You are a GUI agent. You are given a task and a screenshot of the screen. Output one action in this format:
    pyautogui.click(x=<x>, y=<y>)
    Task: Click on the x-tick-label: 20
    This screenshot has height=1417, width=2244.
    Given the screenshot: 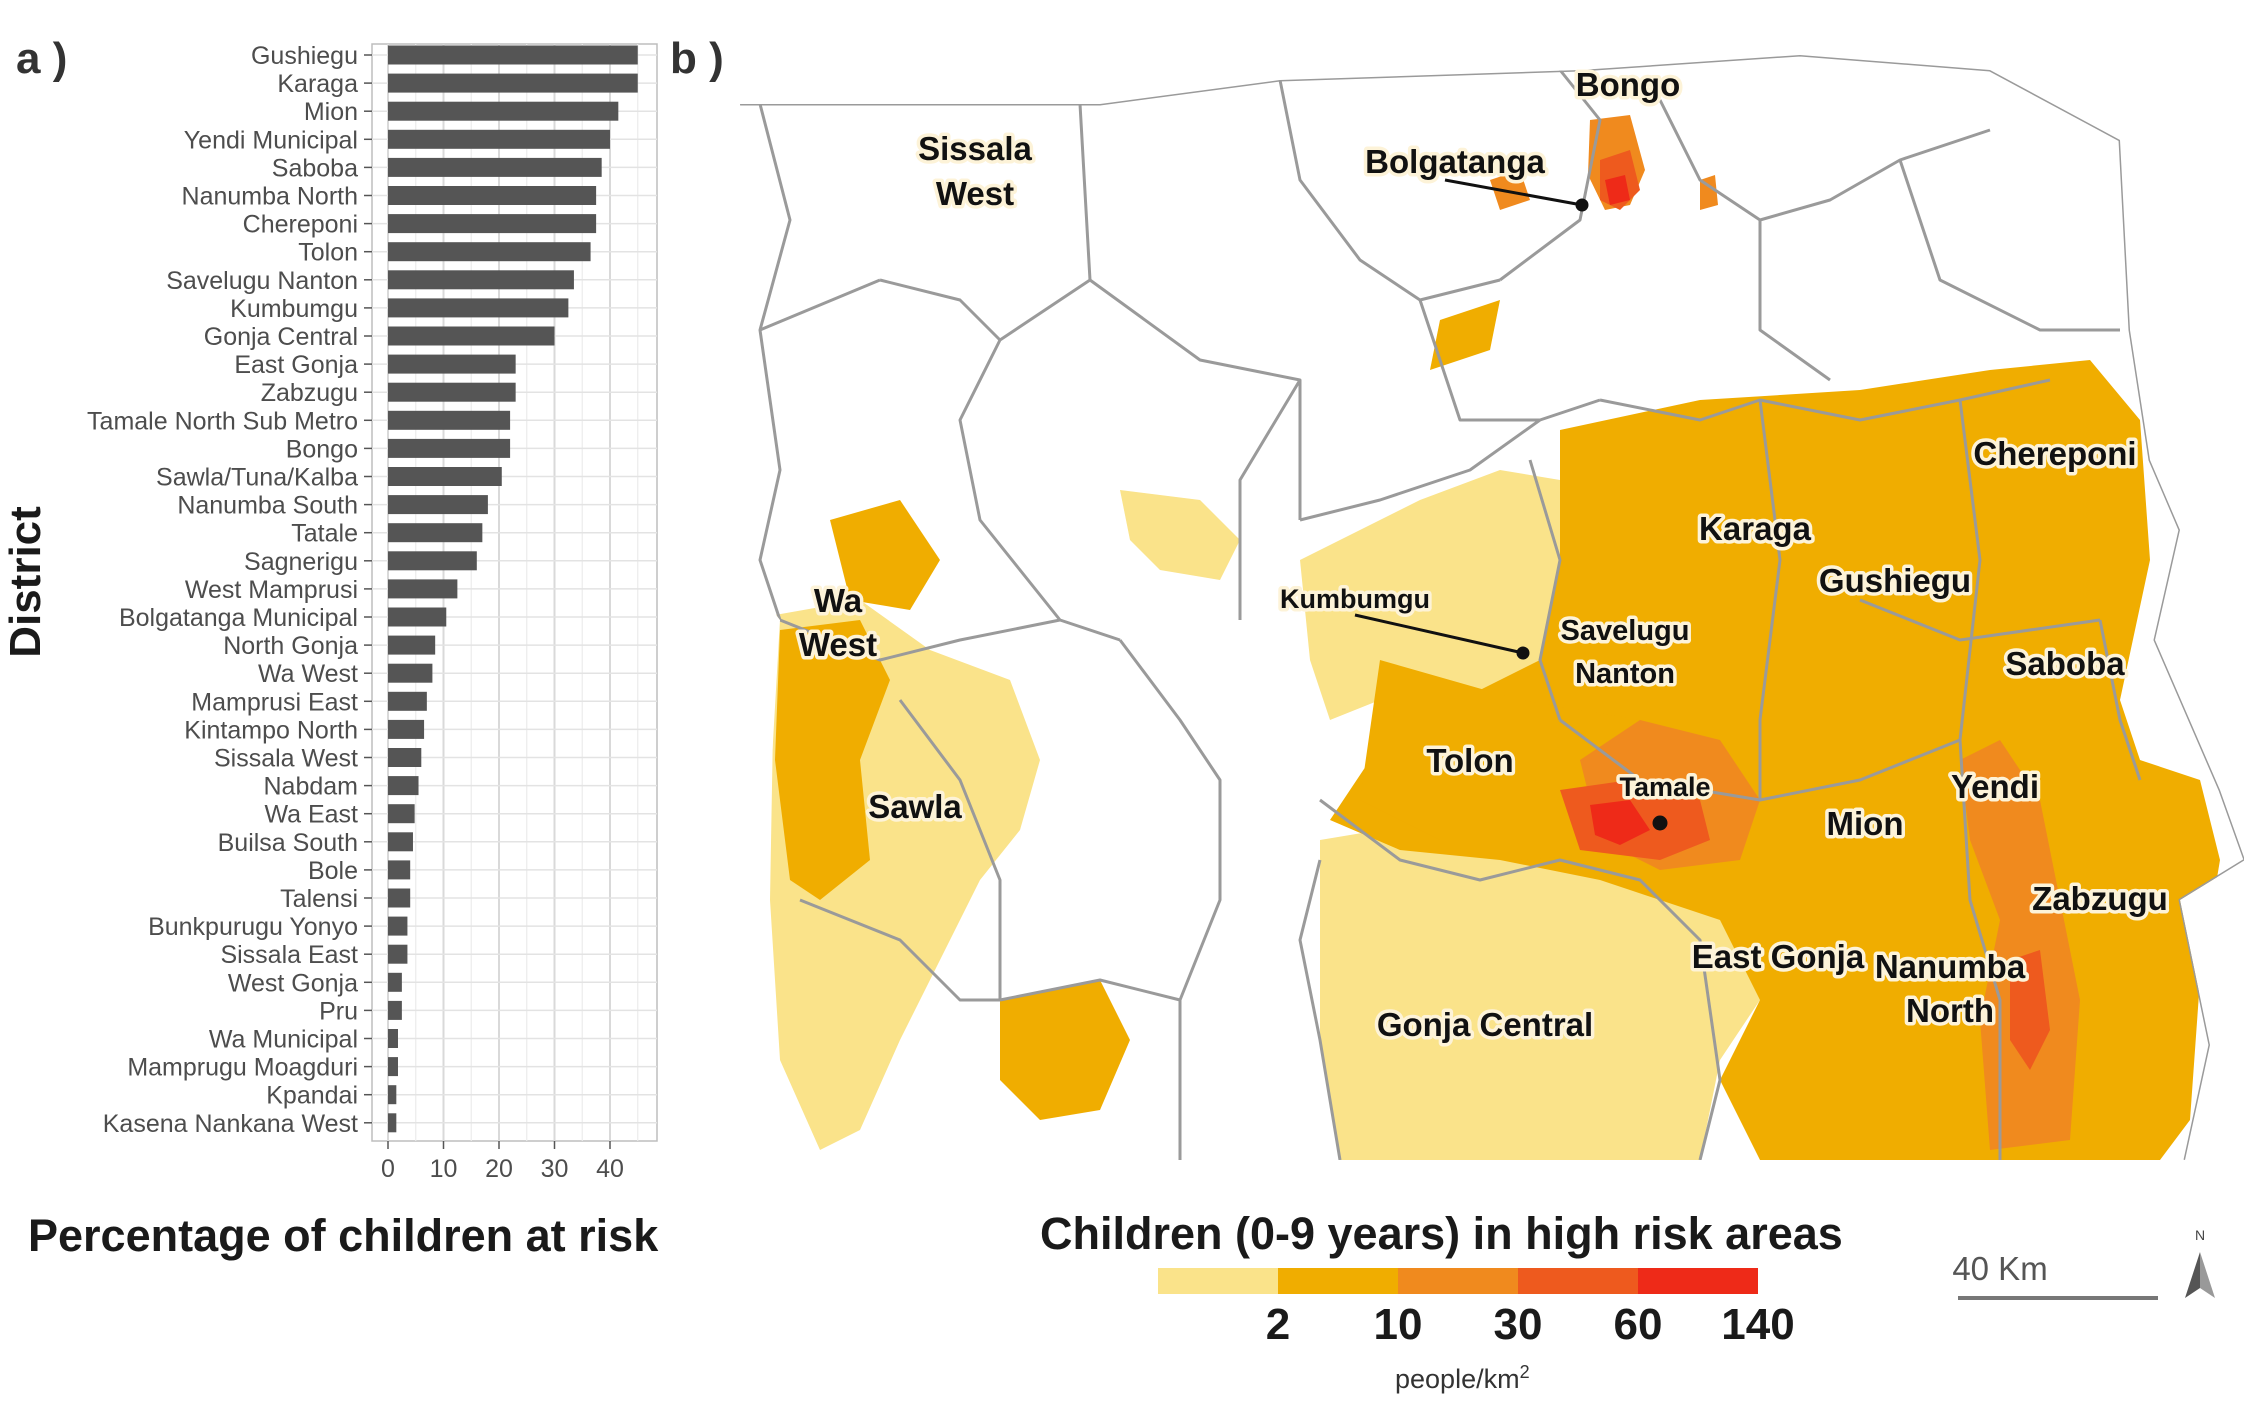 What is the action you would take?
    pyautogui.click(x=499, y=1169)
    